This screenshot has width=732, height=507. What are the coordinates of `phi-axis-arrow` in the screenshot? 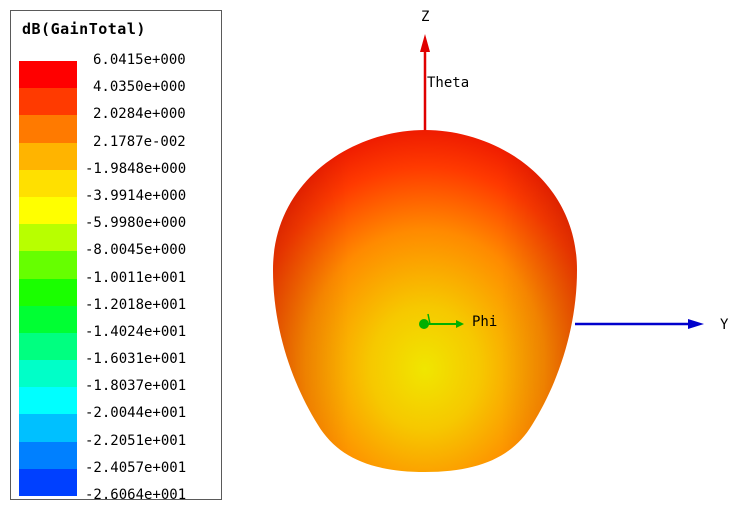 It's located at (460, 324).